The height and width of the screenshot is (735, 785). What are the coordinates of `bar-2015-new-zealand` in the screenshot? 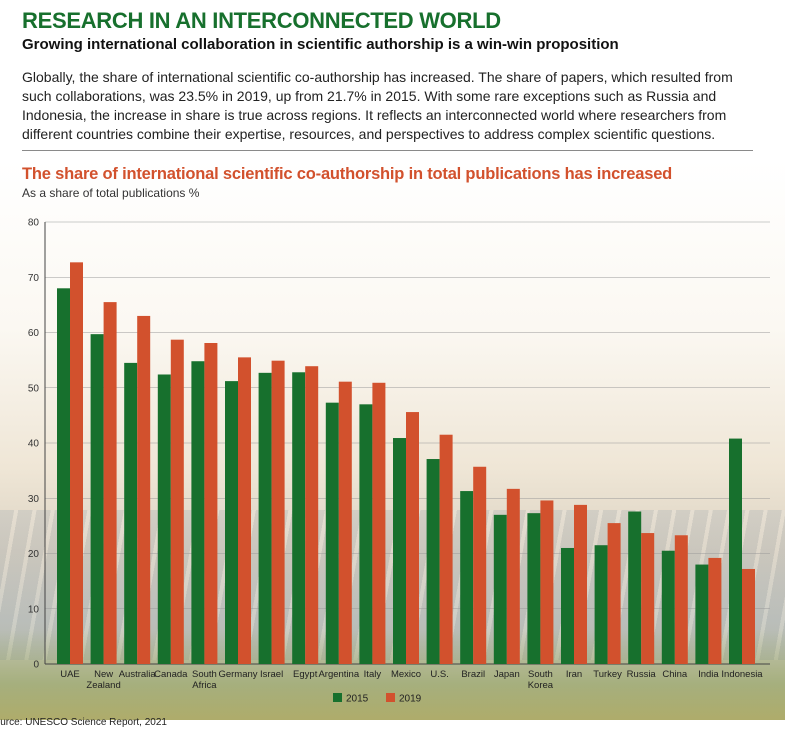 It's located at (97, 499).